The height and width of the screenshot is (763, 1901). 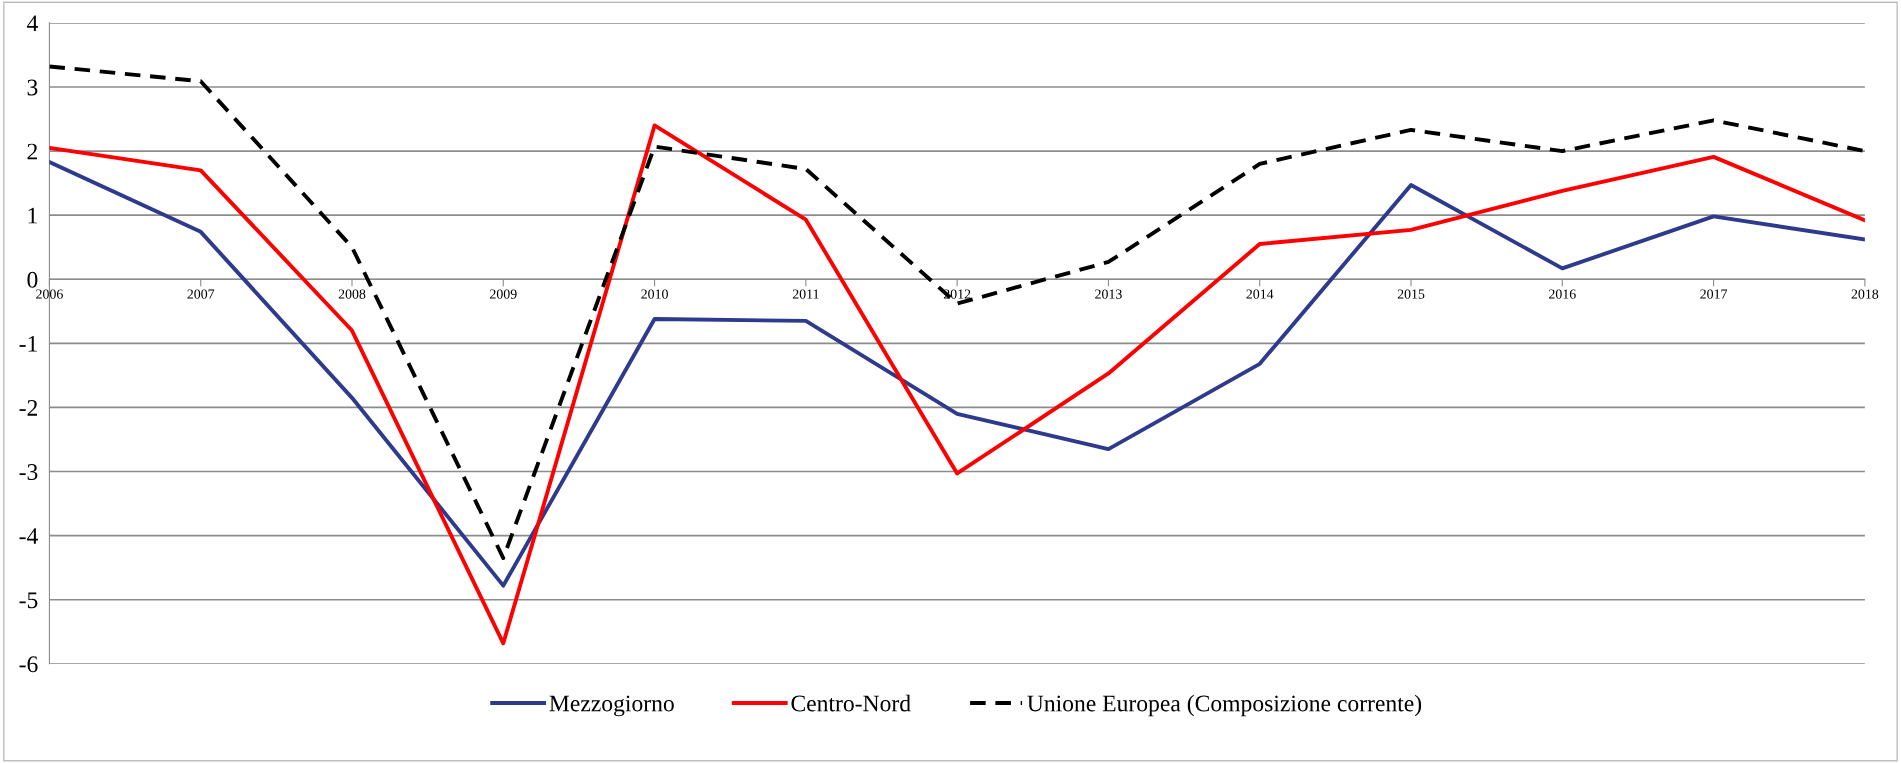 What do you see at coordinates (352, 294) in the screenshot?
I see `x-tick-label: 2008` at bounding box center [352, 294].